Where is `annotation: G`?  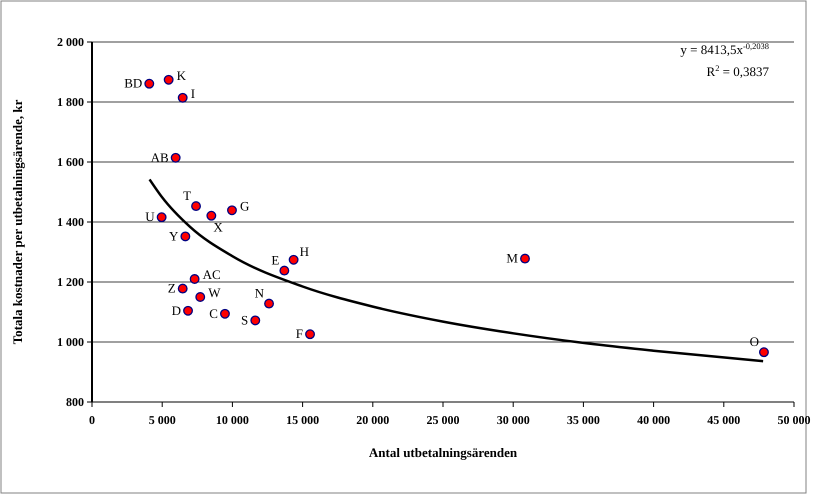
annotation: G is located at coordinates (245, 206).